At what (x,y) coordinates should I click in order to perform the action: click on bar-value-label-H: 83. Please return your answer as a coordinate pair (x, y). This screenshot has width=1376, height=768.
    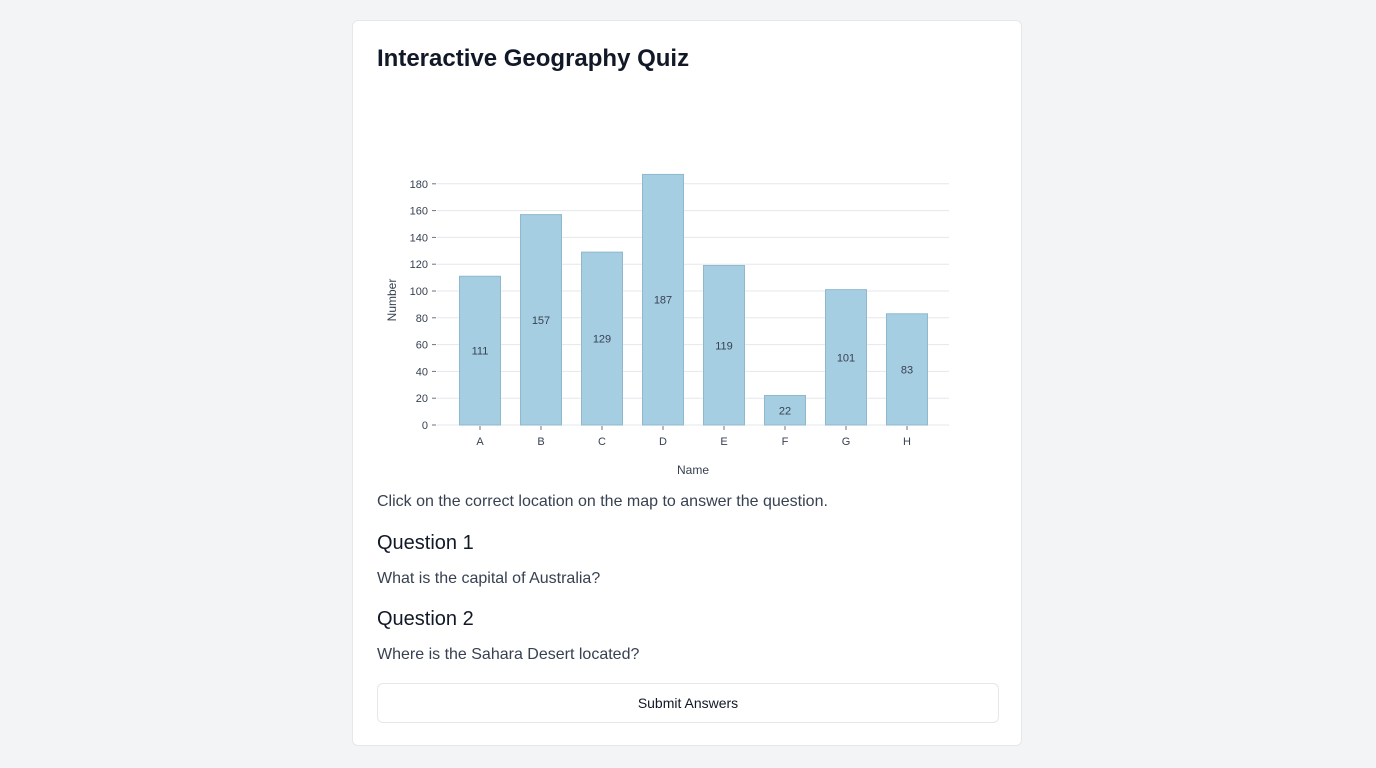
    Looking at the image, I should click on (907, 370).